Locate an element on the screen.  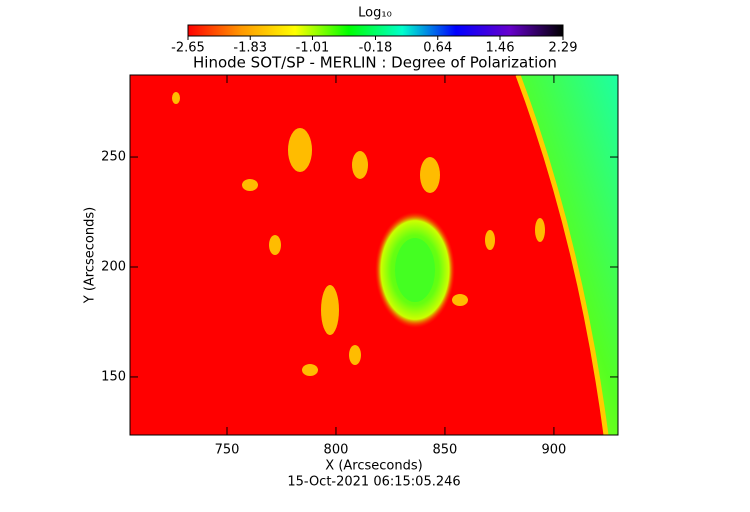
colorbar is located at coordinates (375, 30).